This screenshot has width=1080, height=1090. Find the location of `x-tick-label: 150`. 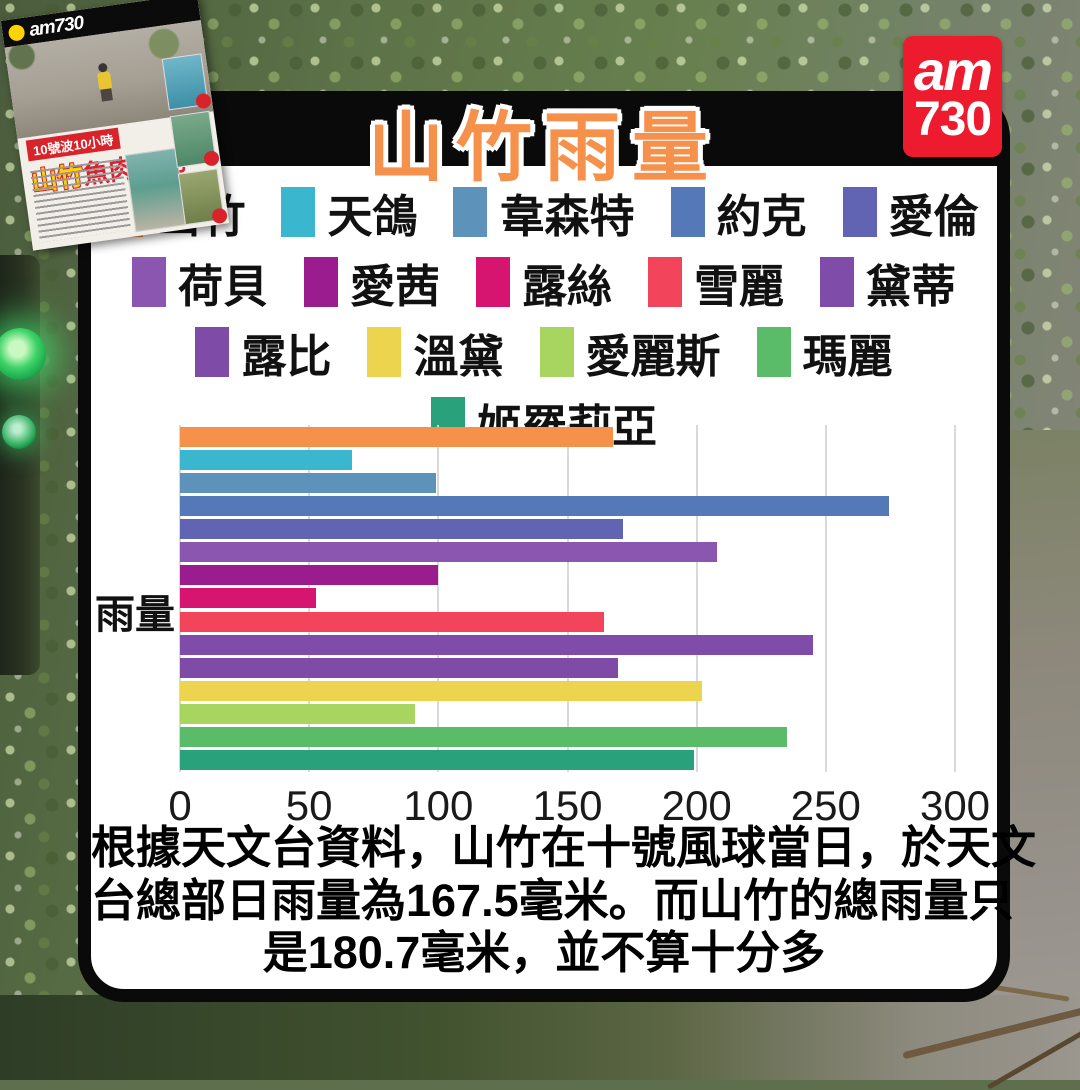

x-tick-label: 150 is located at coordinates (567, 805).